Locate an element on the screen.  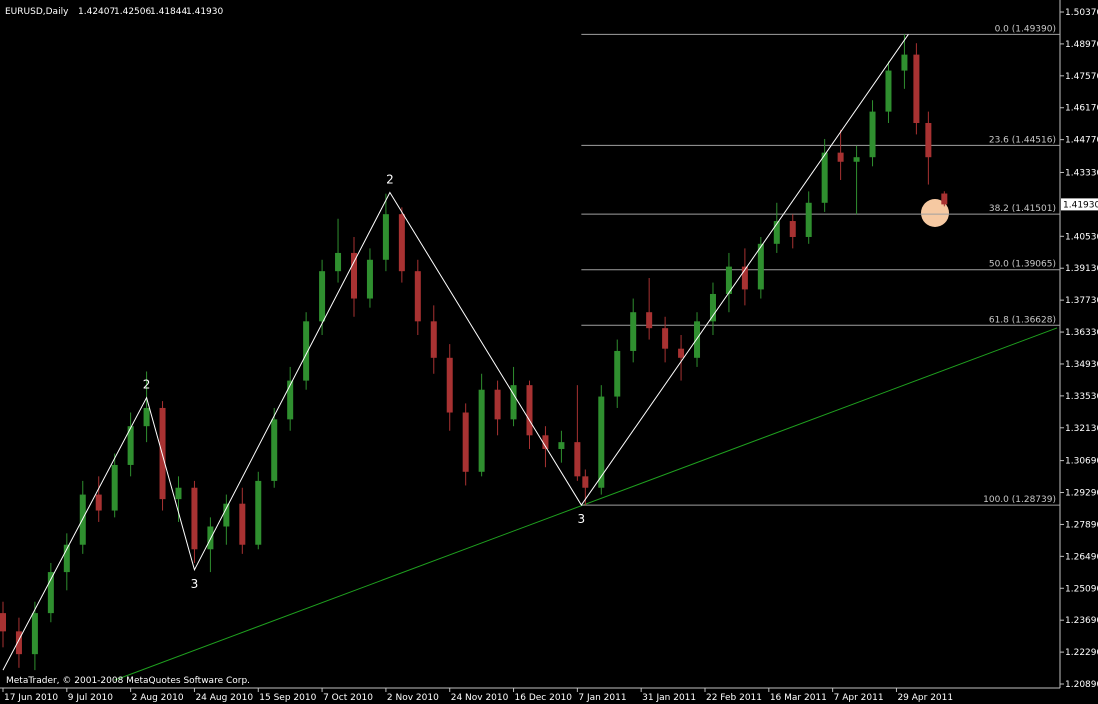
y-tick-label: 1.27890 is located at coordinates (1081, 525).